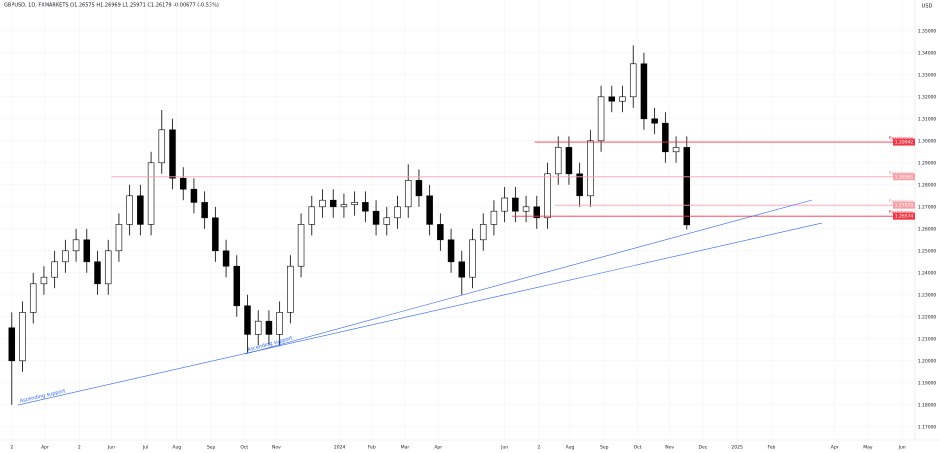 Image resolution: width=940 pixels, height=453 pixels. What do you see at coordinates (176, 448) in the screenshot?
I see `x-tick-label: Aug` at bounding box center [176, 448].